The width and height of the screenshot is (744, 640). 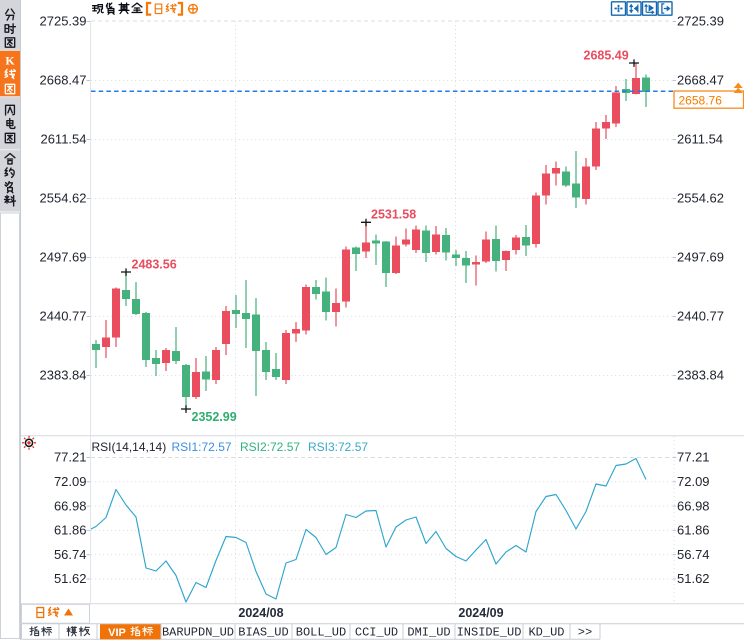 I want to click on svg-text: 2531.58, so click(x=393, y=214).